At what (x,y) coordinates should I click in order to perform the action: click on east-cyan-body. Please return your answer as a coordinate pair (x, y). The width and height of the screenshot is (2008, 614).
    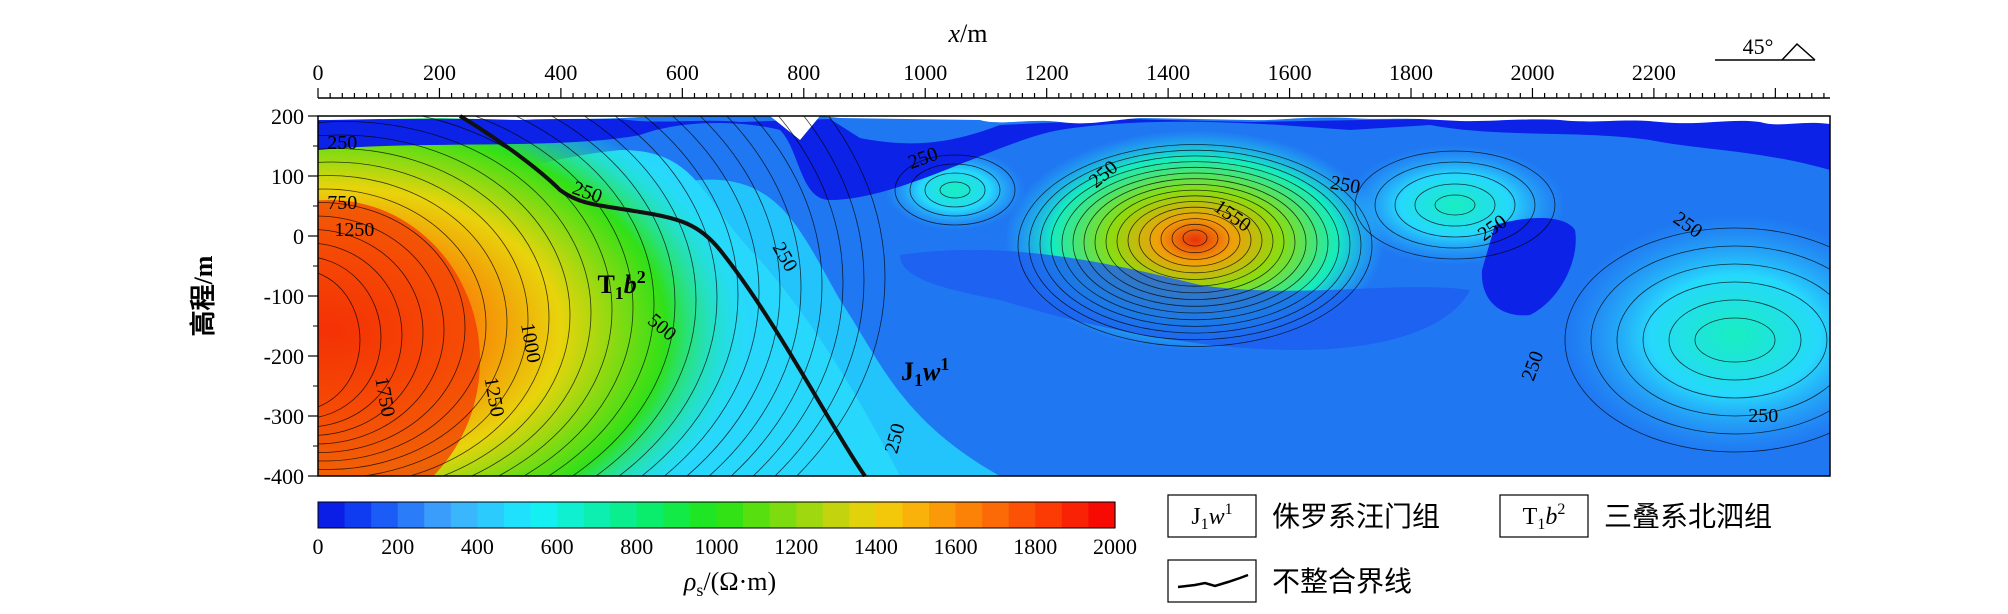
    Looking at the image, I should click on (1697, 335).